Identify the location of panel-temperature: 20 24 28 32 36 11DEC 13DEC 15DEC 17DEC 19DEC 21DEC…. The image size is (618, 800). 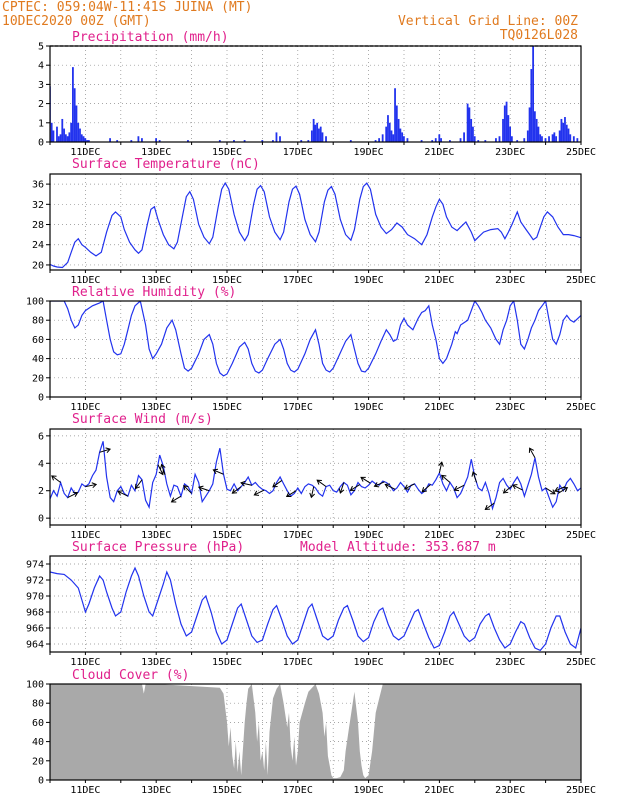
(314, 229).